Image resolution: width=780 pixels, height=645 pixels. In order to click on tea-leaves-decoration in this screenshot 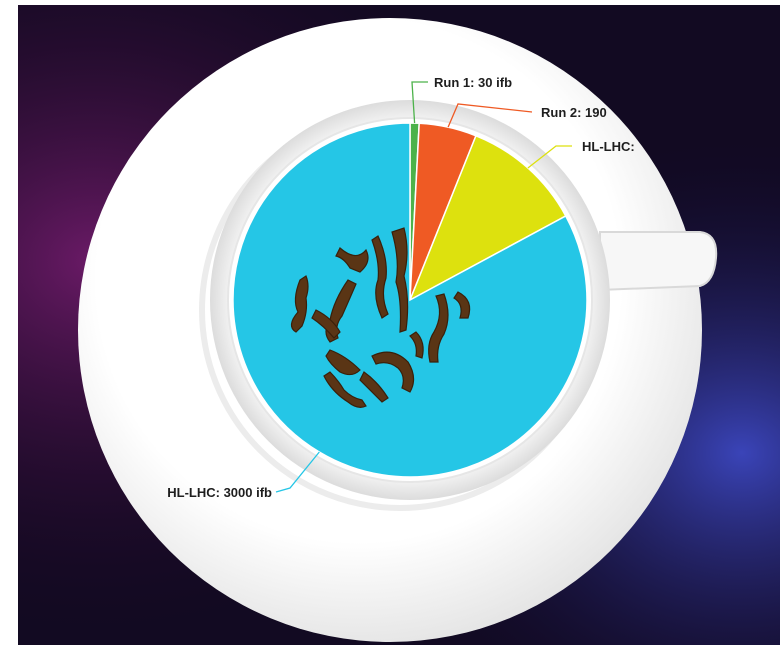, I will do `click(380, 317)`.